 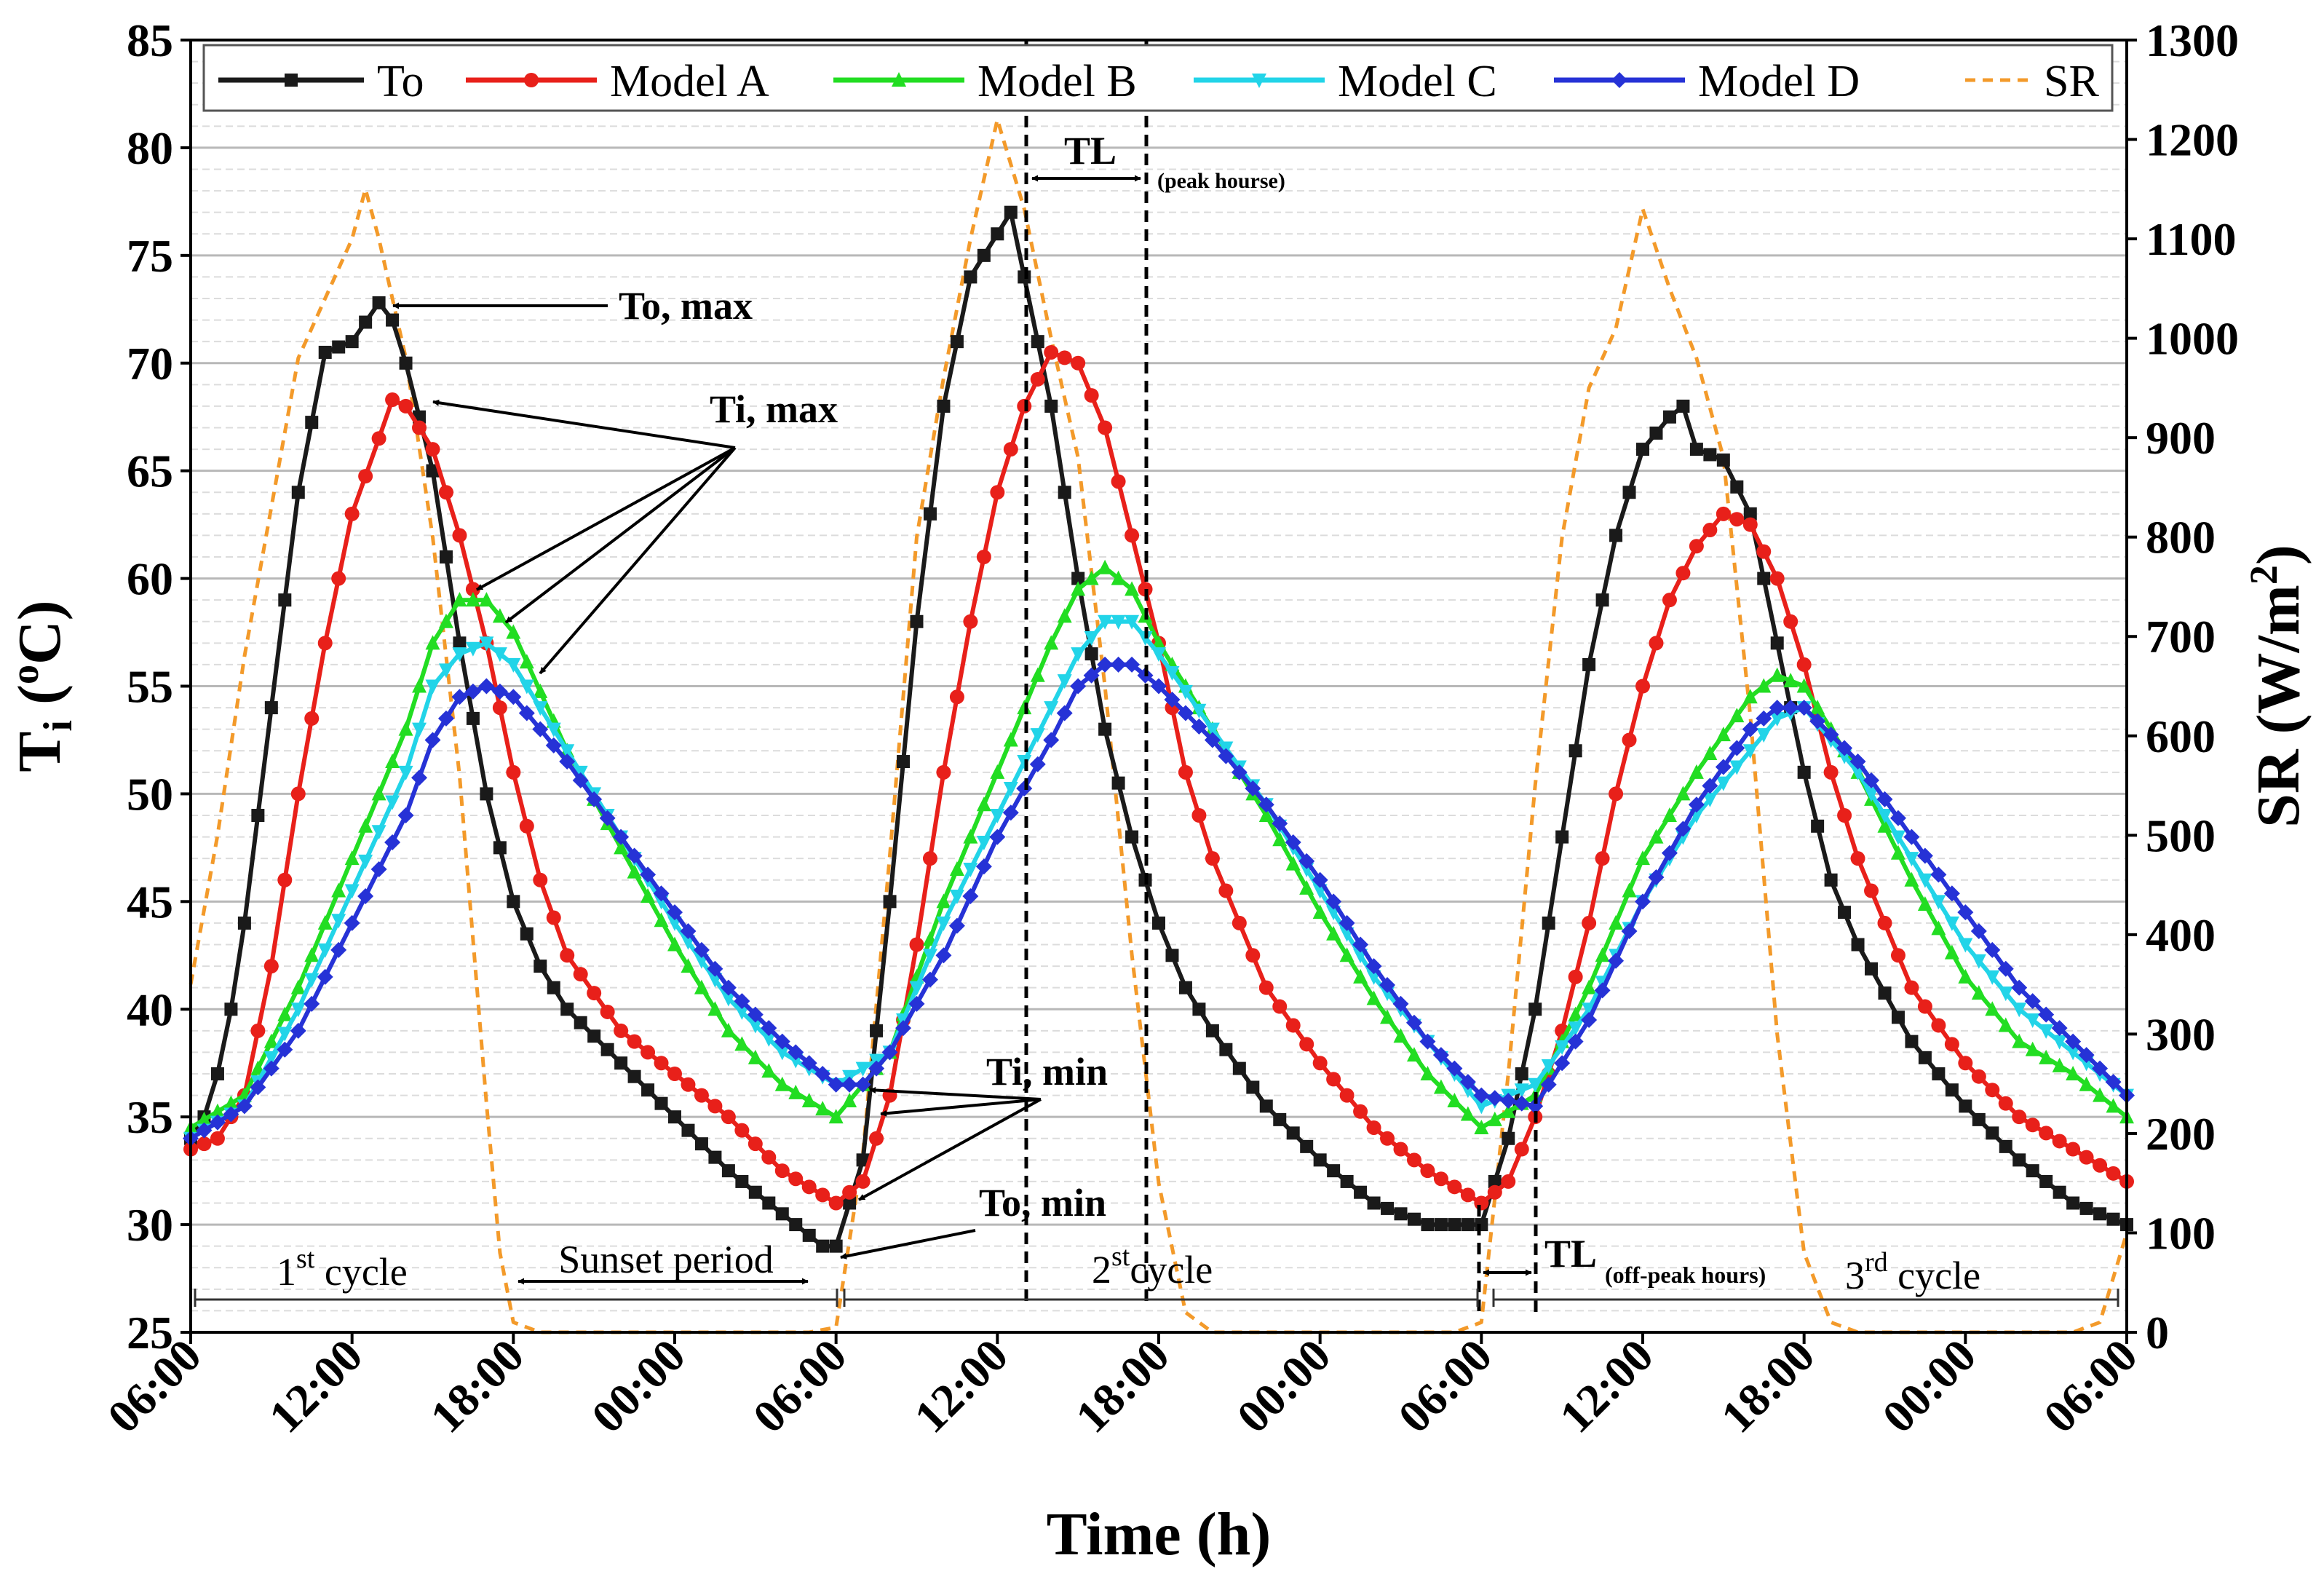 What do you see at coordinates (2263, 575) in the screenshot?
I see `y2-title-sup: 2` at bounding box center [2263, 575].